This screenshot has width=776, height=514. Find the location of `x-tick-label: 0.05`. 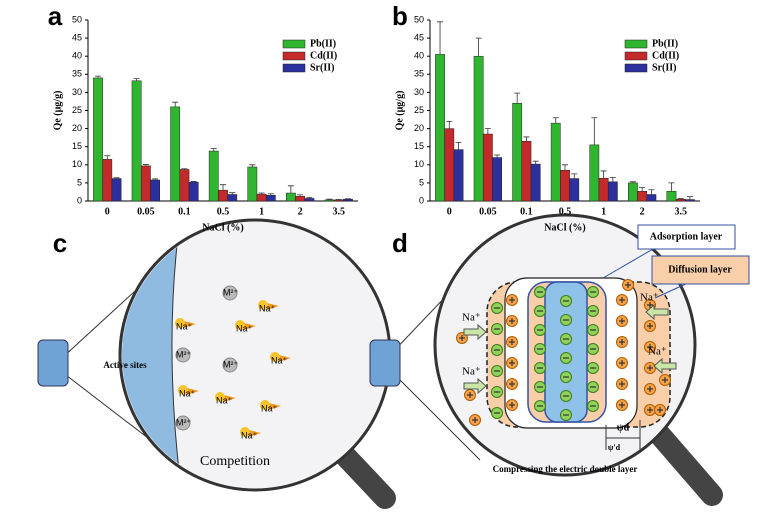

x-tick-label: 0.05 is located at coordinates (146, 211).